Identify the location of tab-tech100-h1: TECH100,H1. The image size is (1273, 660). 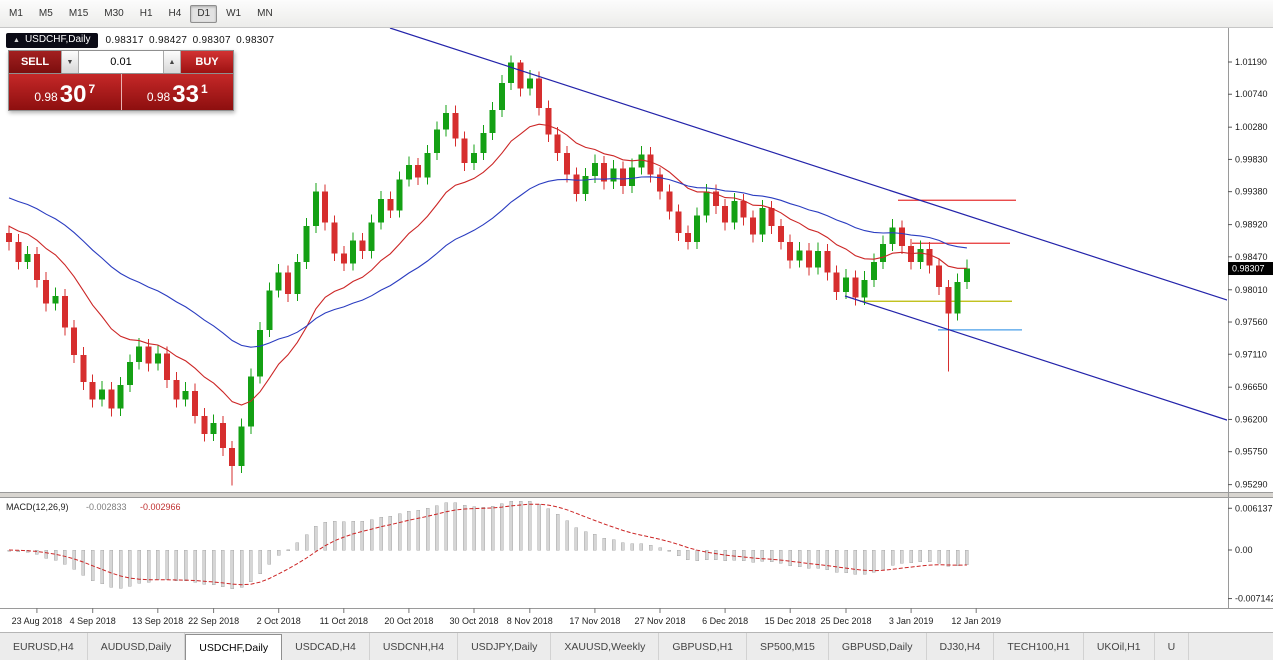
(1039, 646).